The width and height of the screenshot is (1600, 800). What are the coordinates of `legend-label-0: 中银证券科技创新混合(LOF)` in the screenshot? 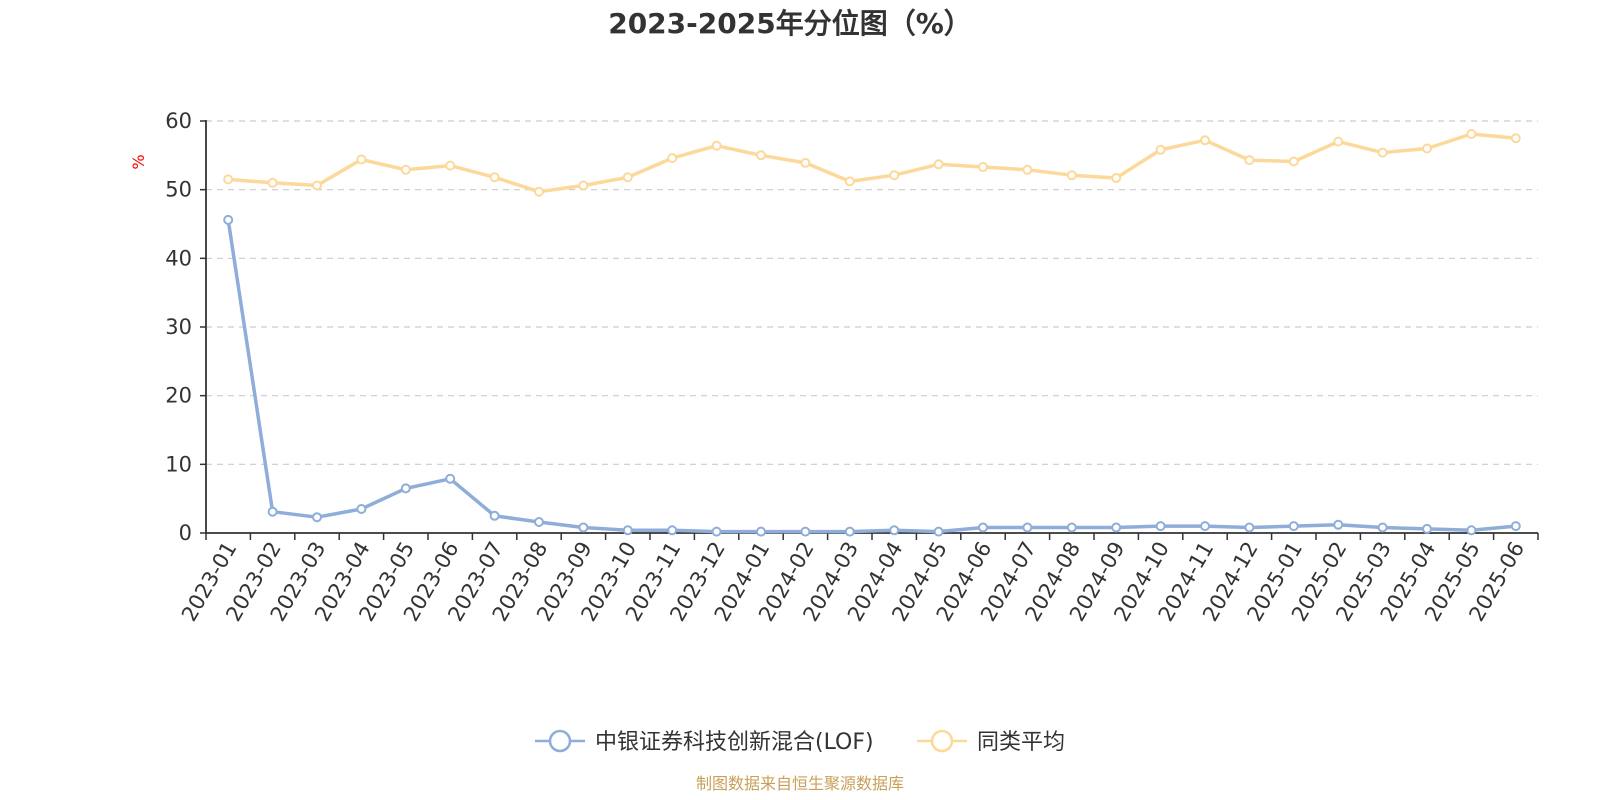 It's located at (734, 742).